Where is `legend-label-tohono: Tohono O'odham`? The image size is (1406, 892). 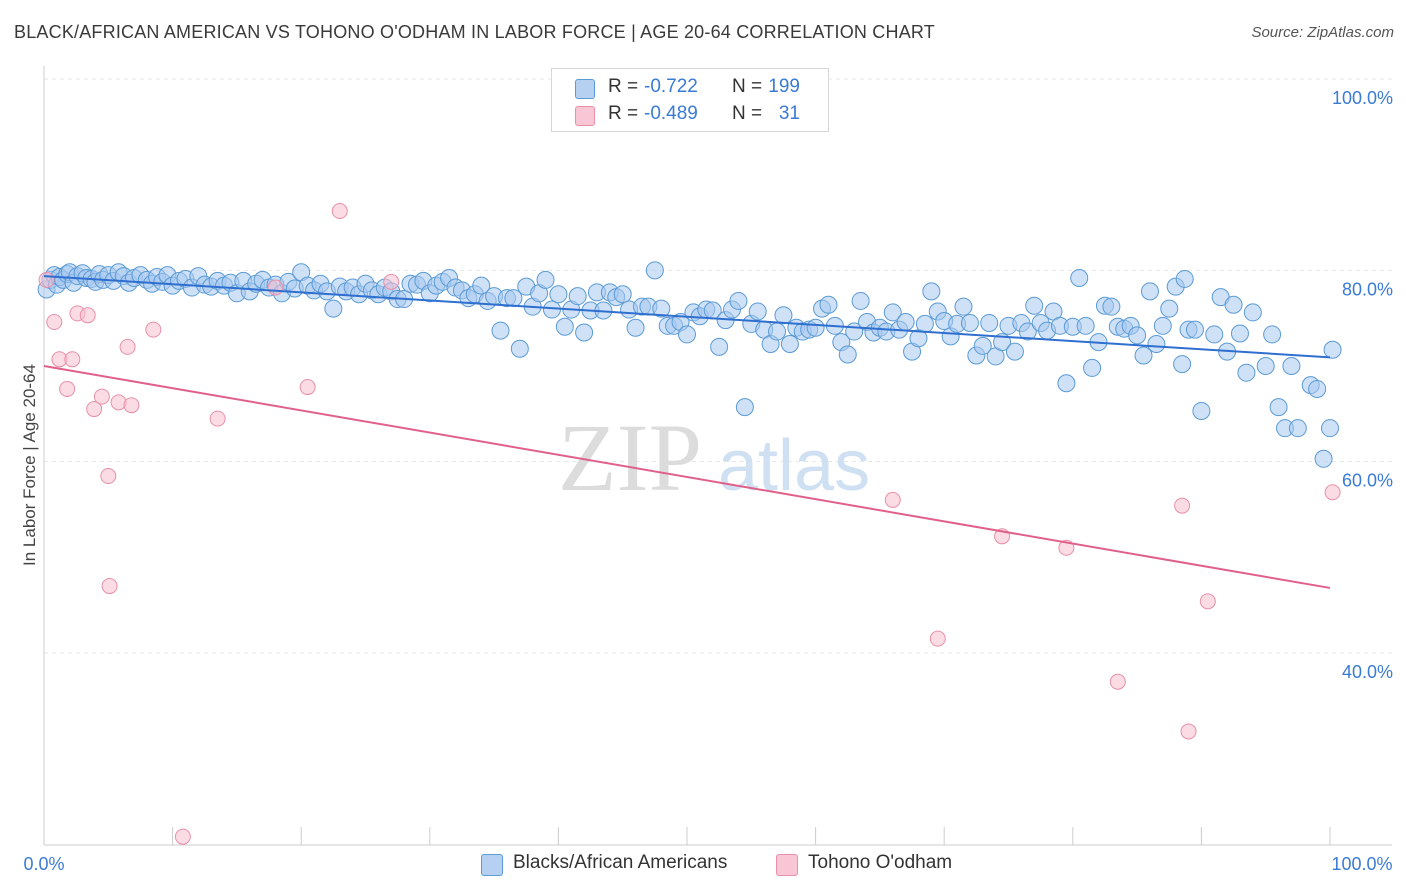 legend-label-tohono: Tohono O'odham is located at coordinates (880, 862).